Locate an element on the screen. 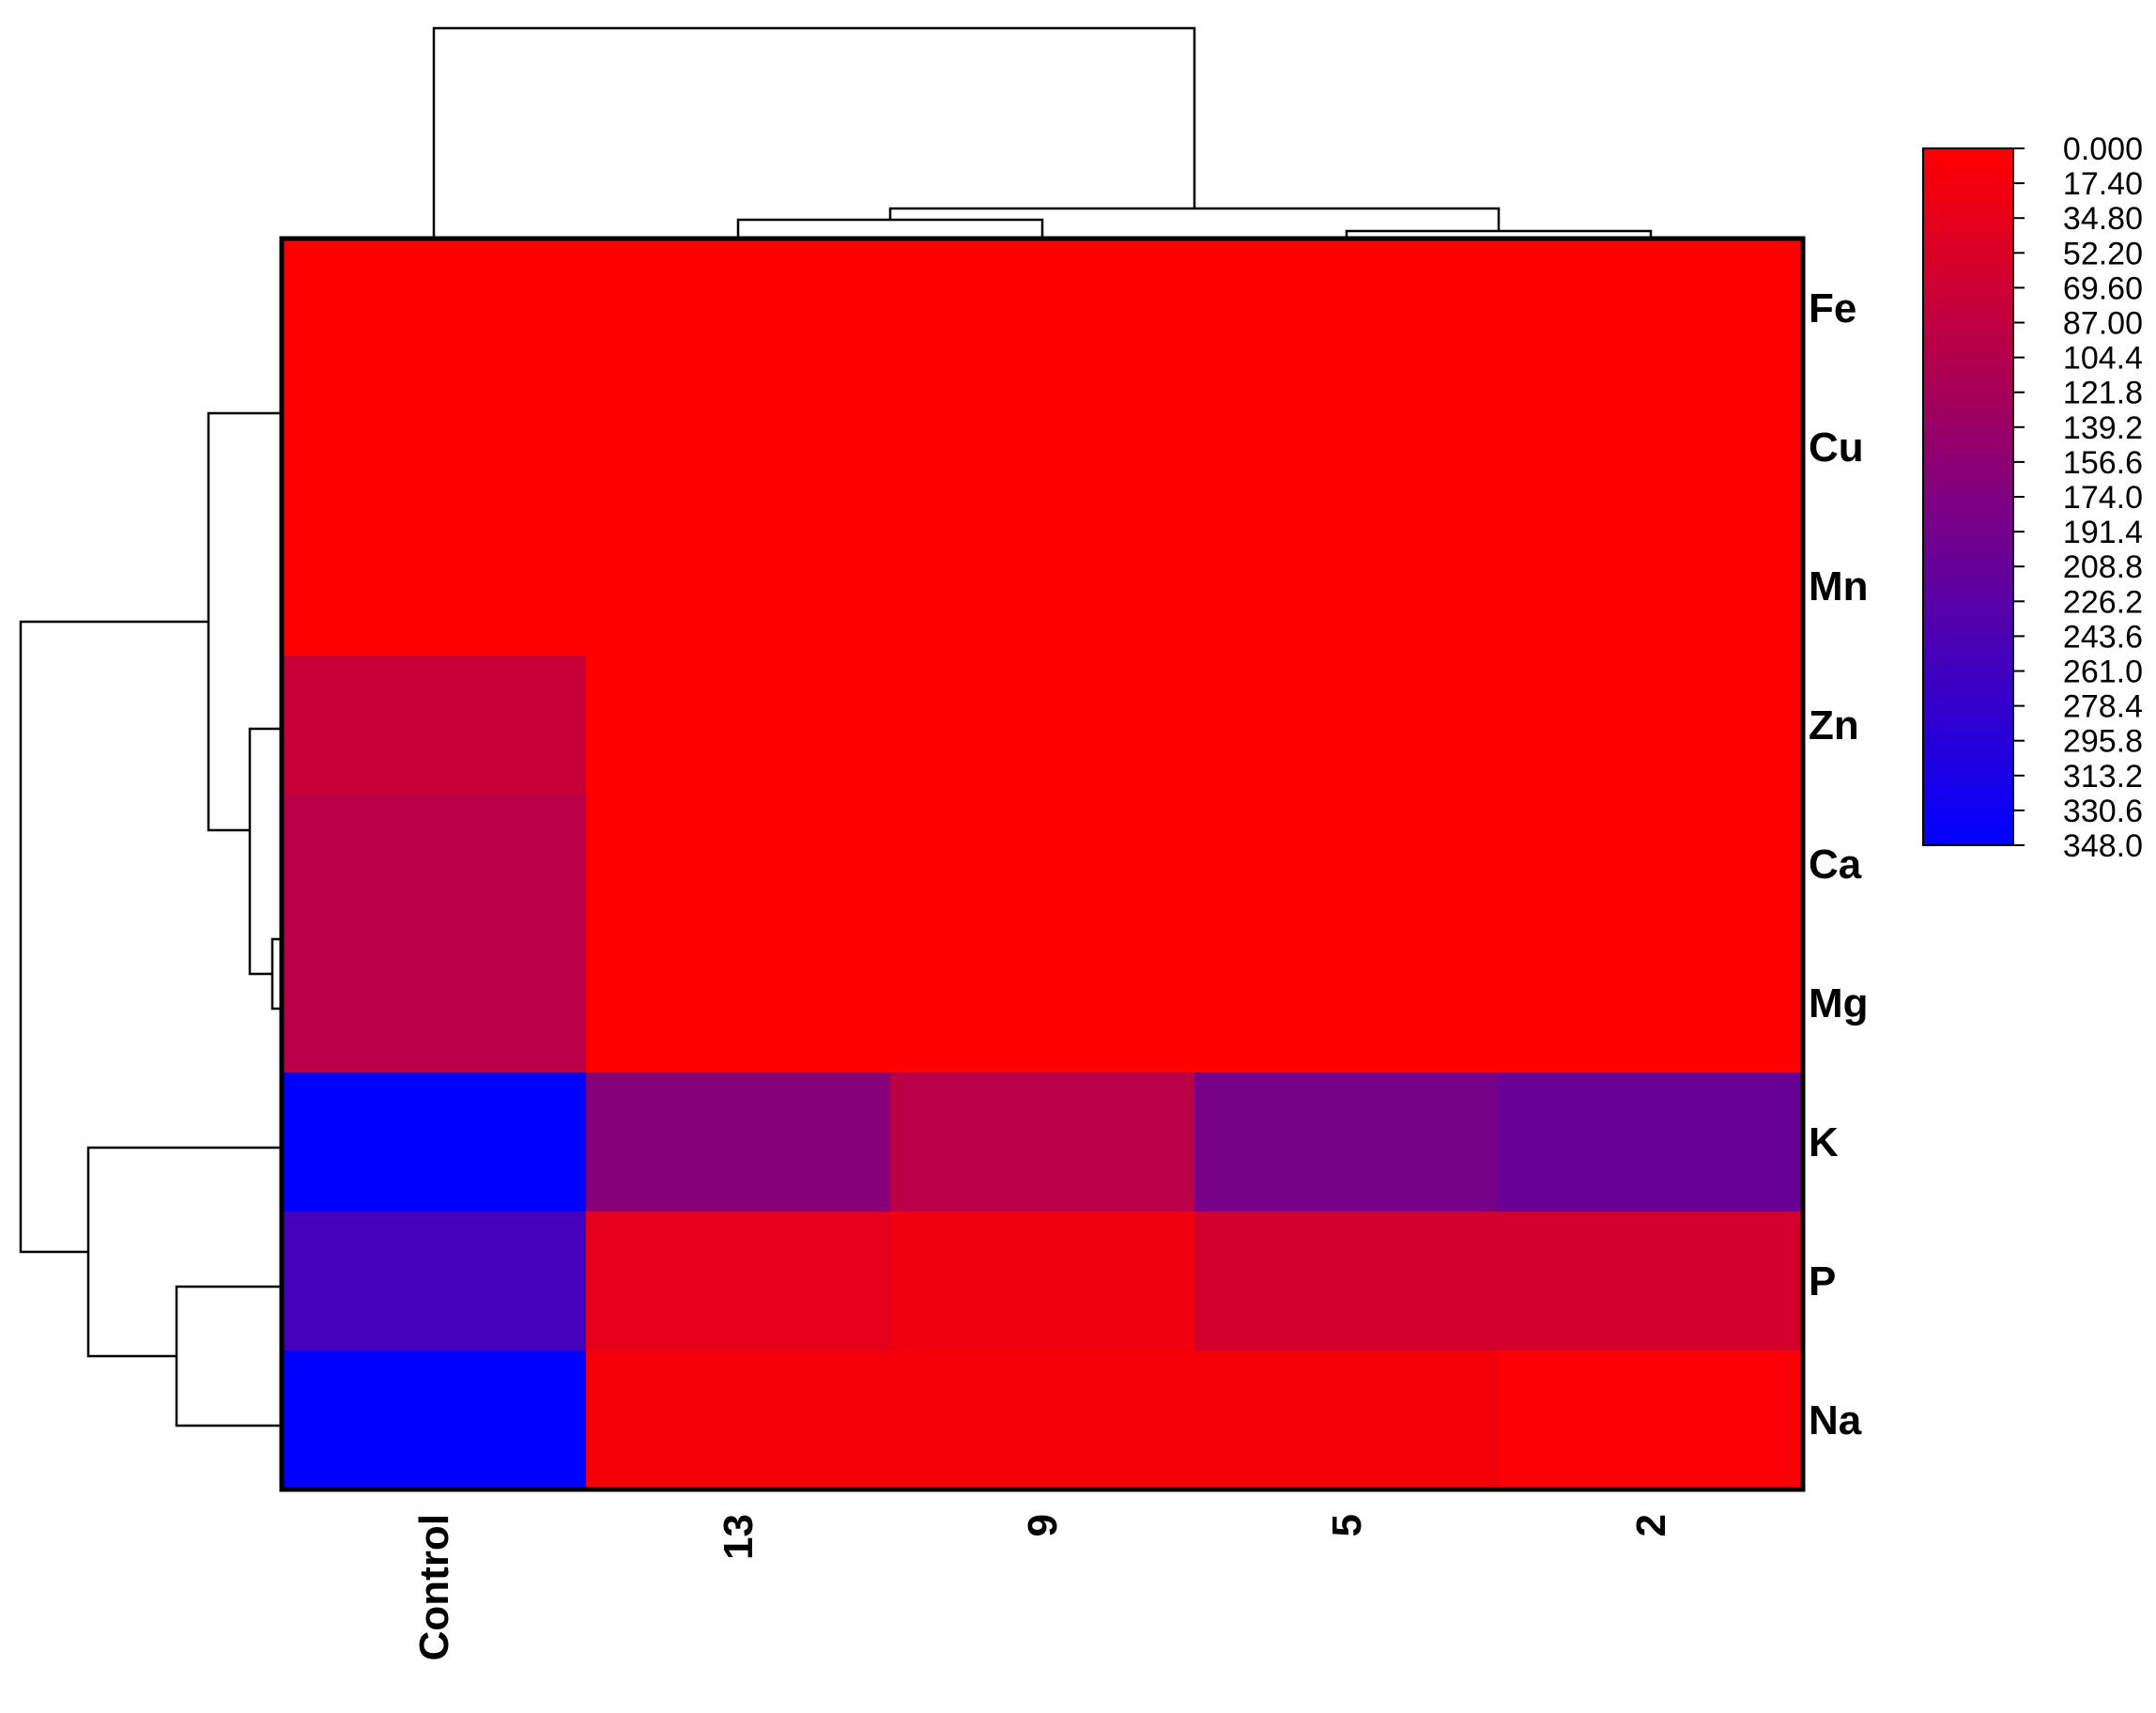 This screenshot has height=1713, width=2156. column-label-13: 13 is located at coordinates (739, 1537).